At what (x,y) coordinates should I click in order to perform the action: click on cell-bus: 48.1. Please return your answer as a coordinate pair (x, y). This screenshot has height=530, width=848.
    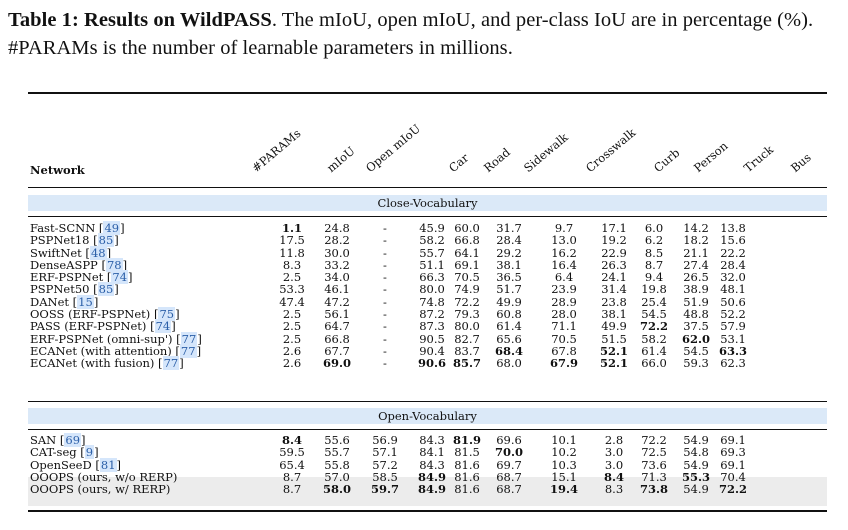
    Looking at the image, I should click on (733, 289).